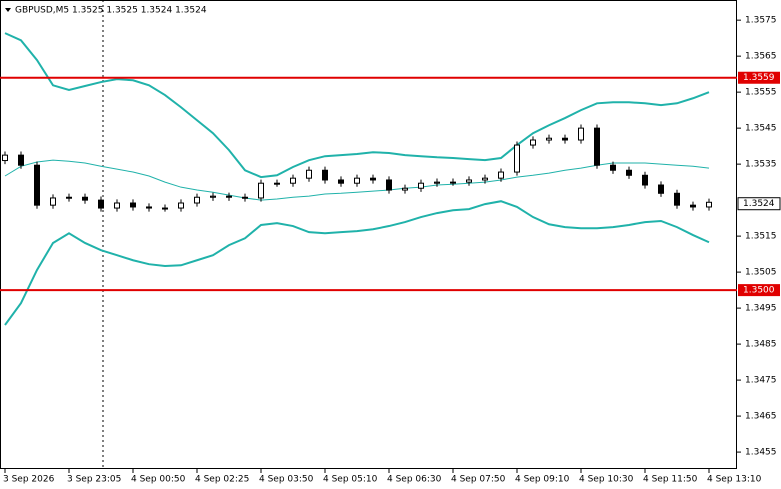 The image size is (781, 489). Describe the element at coordinates (670, 480) in the screenshot. I see `x-tick-label: 4 Sep 11:50` at that location.